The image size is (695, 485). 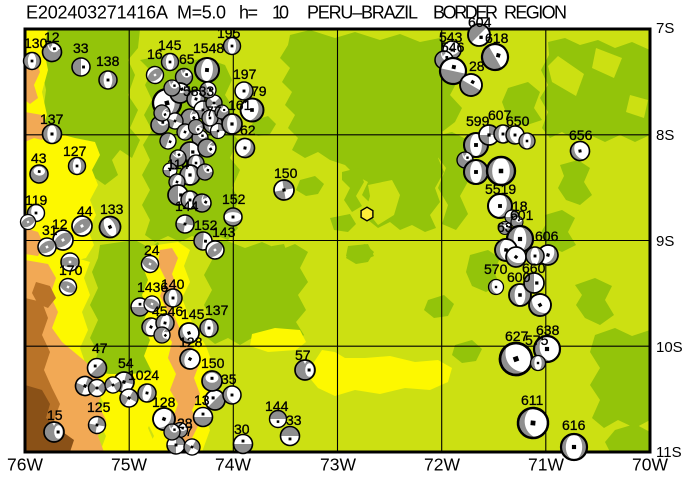 I want to click on svg-text: 130, so click(x=36, y=43).